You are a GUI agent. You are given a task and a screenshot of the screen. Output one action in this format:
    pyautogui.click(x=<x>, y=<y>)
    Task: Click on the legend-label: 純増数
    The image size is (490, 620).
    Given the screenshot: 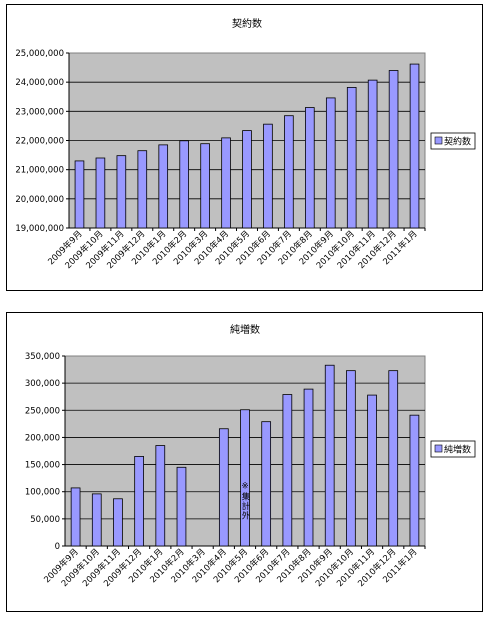 What is the action you would take?
    pyautogui.click(x=457, y=450)
    